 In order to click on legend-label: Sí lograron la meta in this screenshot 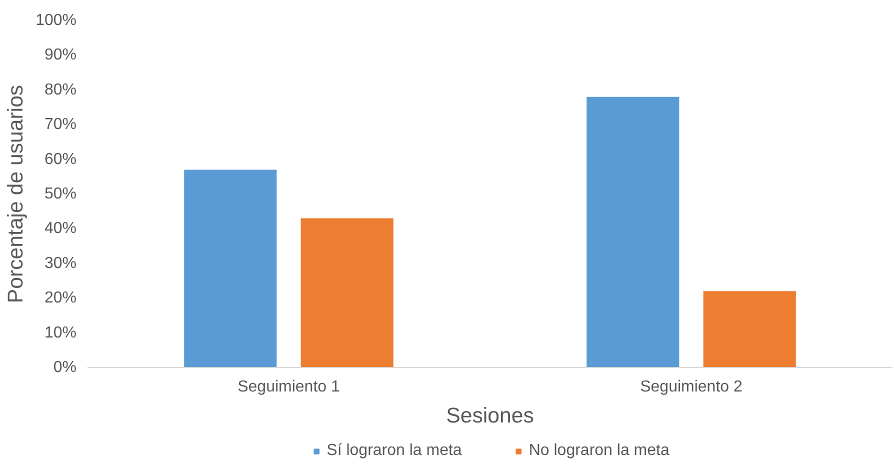, I will do `click(394, 451)`.